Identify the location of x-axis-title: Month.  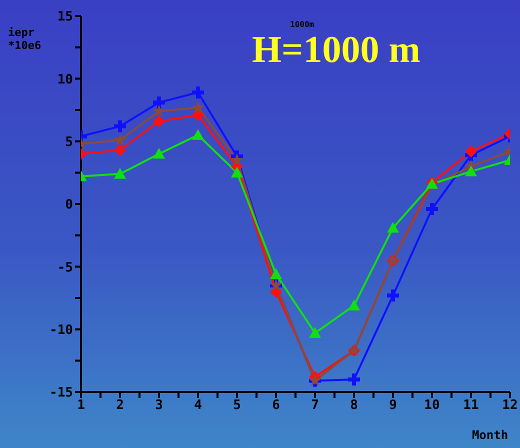
(490, 435).